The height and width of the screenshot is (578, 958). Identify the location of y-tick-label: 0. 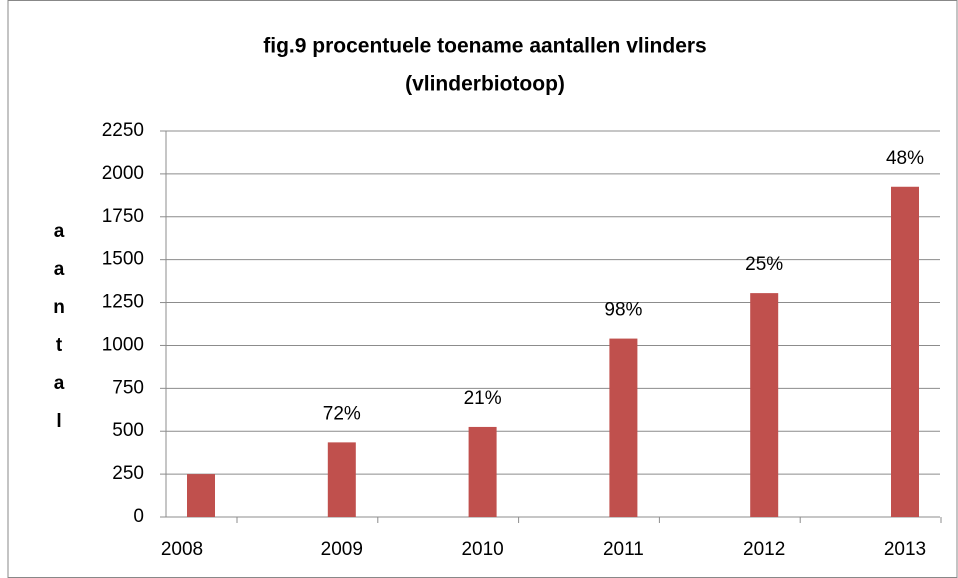
(138, 516).